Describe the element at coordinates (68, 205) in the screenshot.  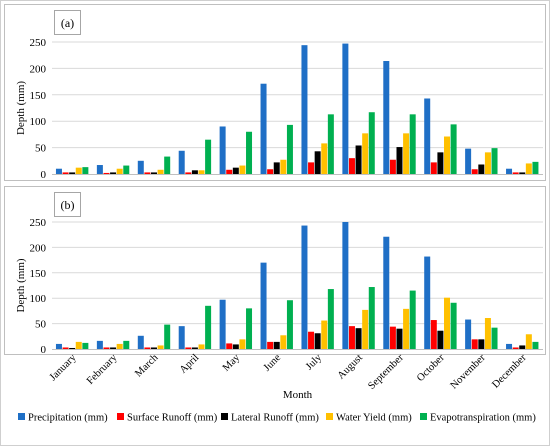
I see `panel-label-text: (b)` at that location.